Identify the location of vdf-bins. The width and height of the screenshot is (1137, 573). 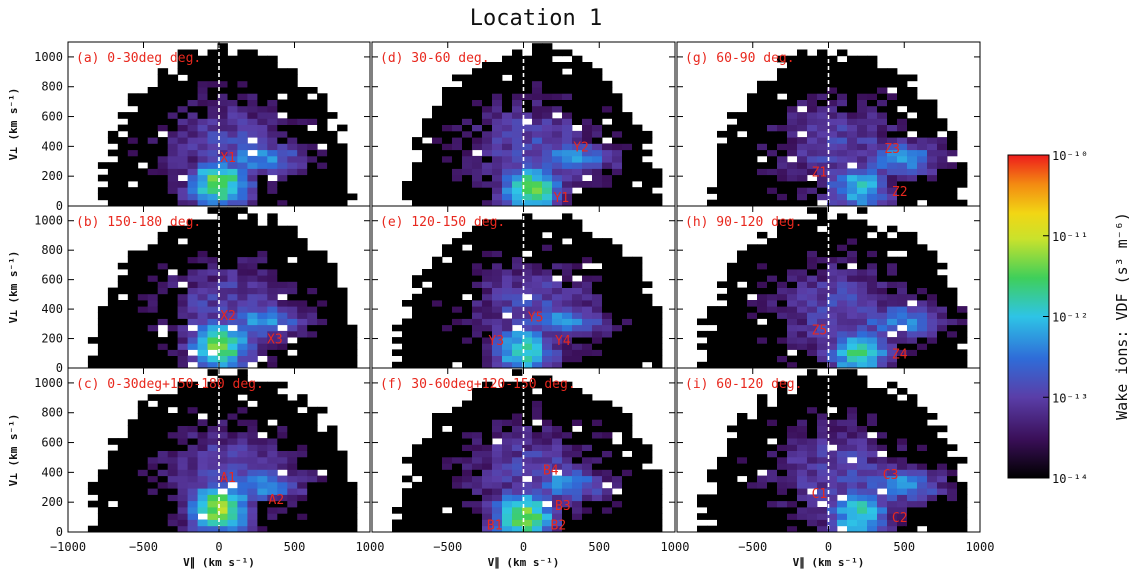
(527, 451).